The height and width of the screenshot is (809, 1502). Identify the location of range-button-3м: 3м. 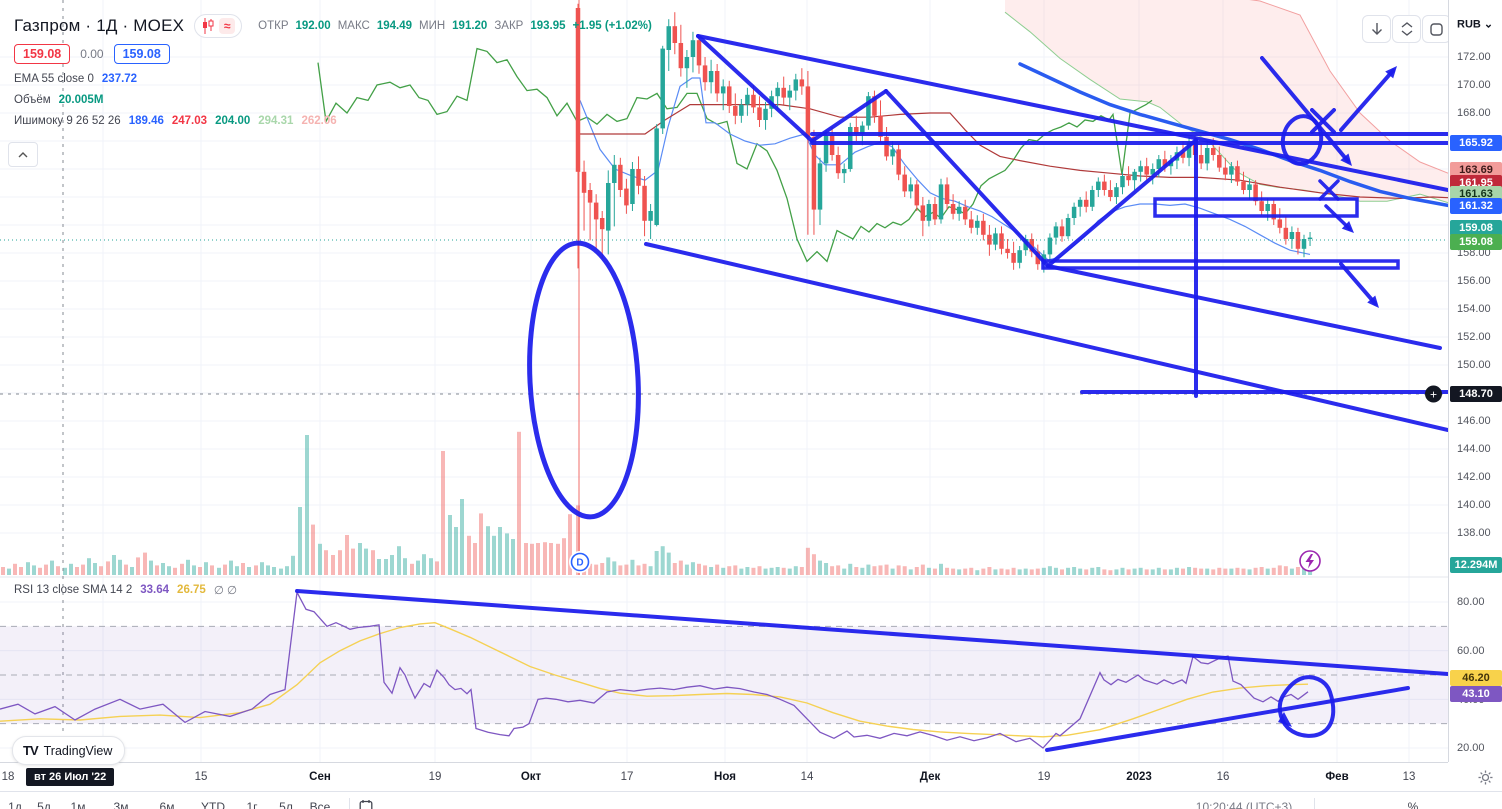
(121, 804).